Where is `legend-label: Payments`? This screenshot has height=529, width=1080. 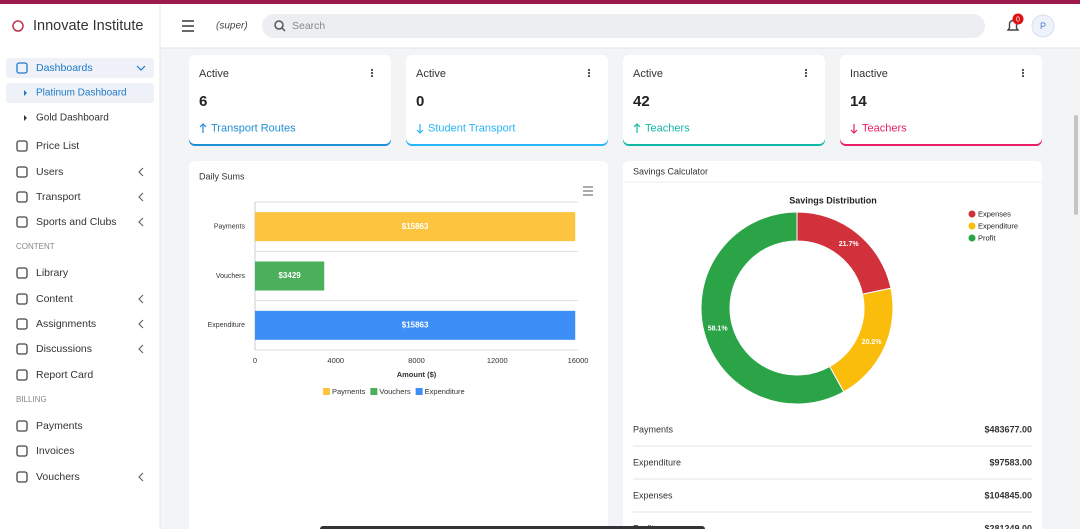 legend-label: Payments is located at coordinates (349, 391).